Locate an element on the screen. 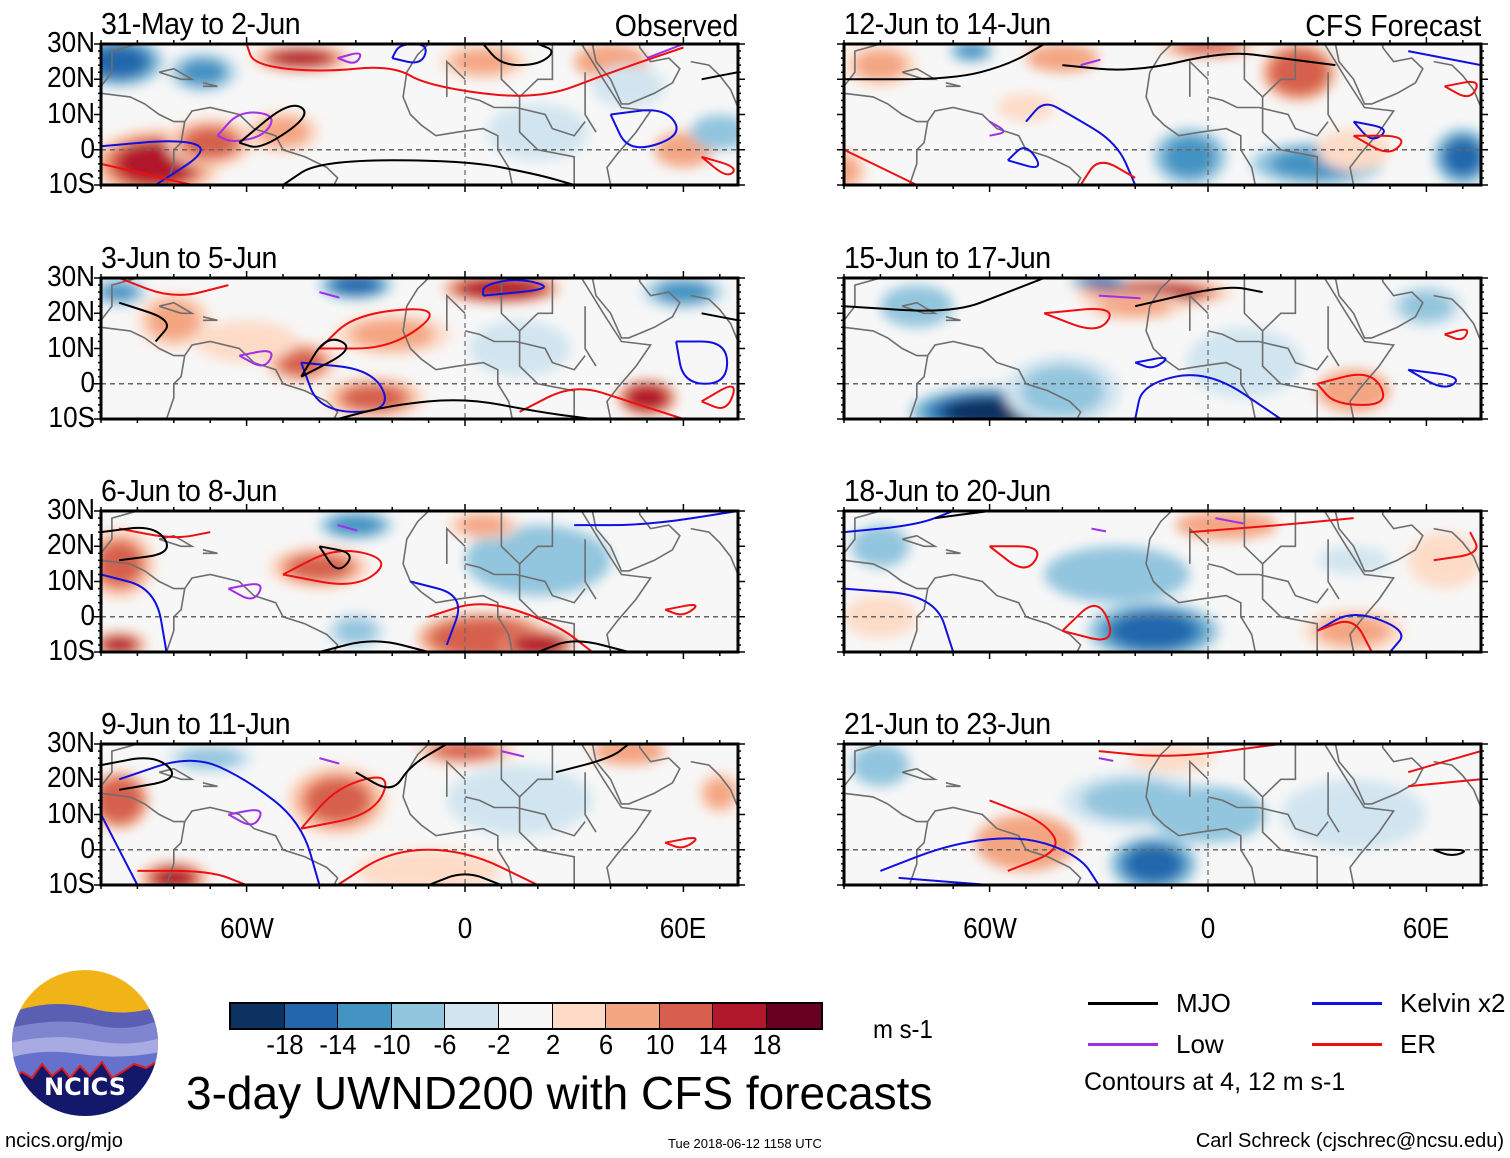  colorbar-tick-label: -18 is located at coordinates (284, 1044).